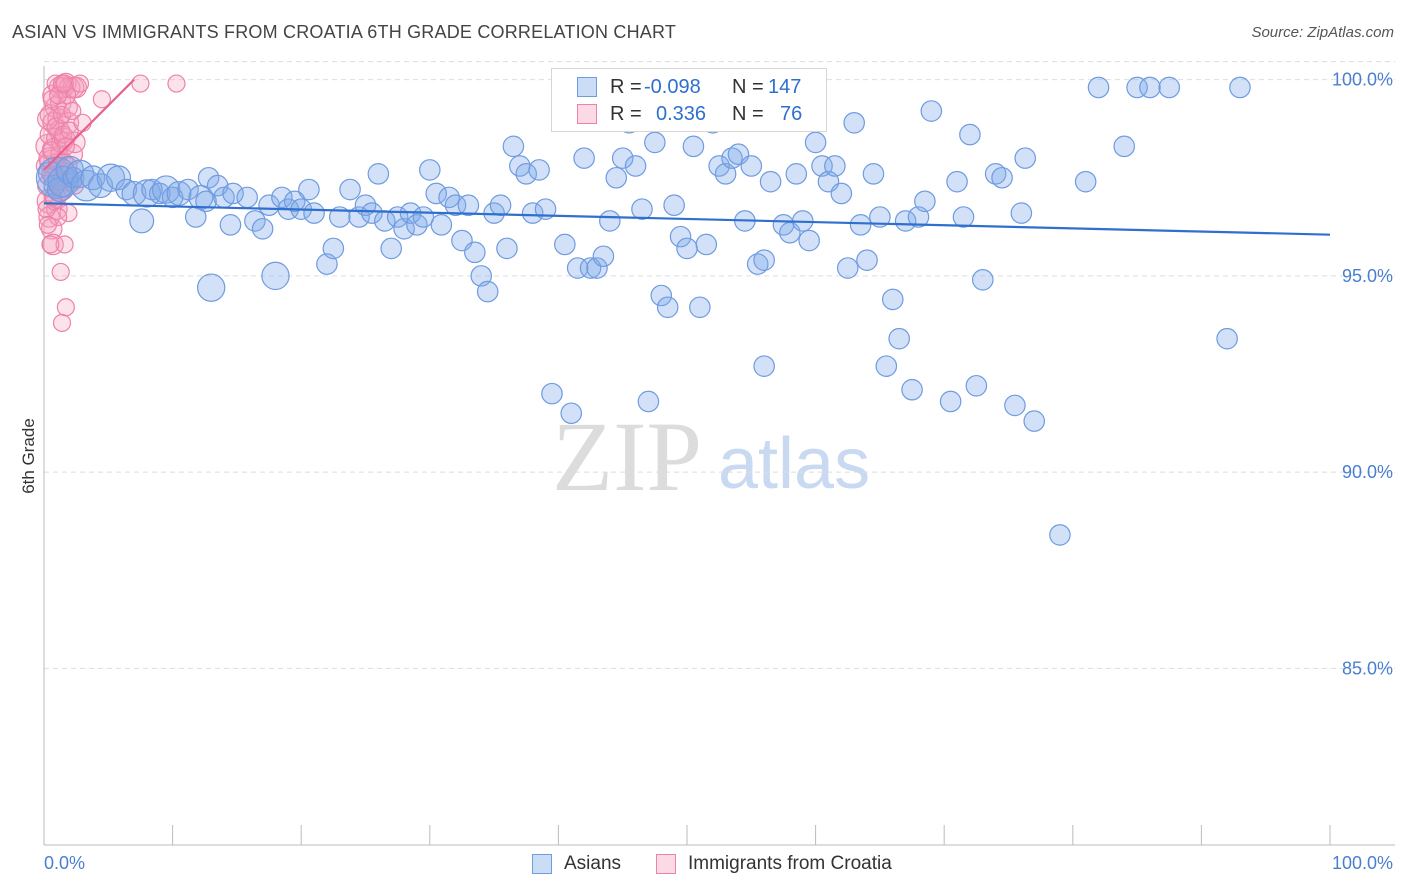  What do you see at coordinates (681, 114) in the screenshot?
I see `stats-r-value: 0.336` at bounding box center [681, 114].